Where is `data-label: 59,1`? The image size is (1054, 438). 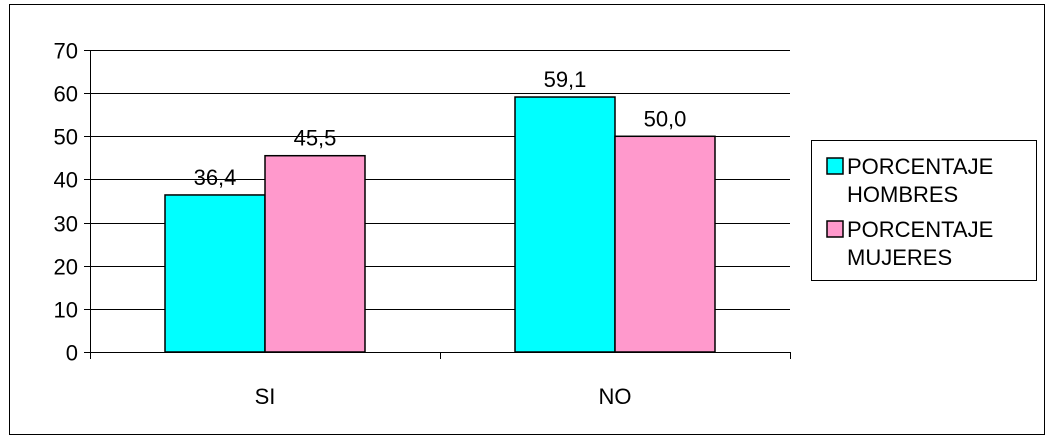 data-label: 59,1 is located at coordinates (565, 79).